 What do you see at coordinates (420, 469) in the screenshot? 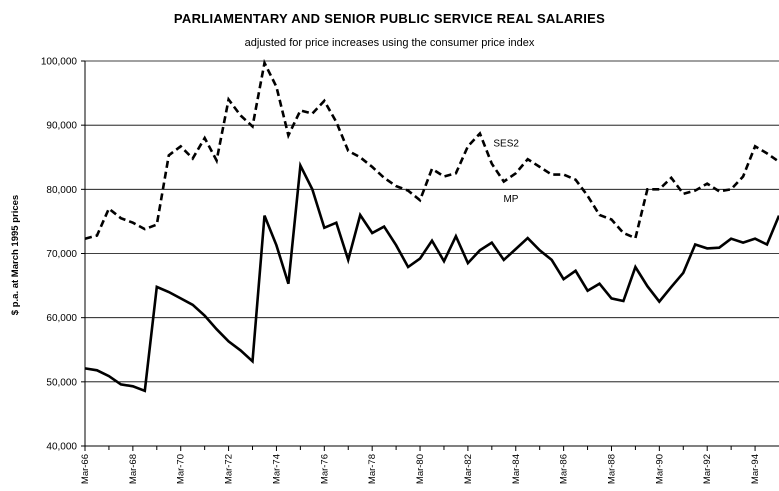
I see `x-tick-label: Mar-80` at bounding box center [420, 469].